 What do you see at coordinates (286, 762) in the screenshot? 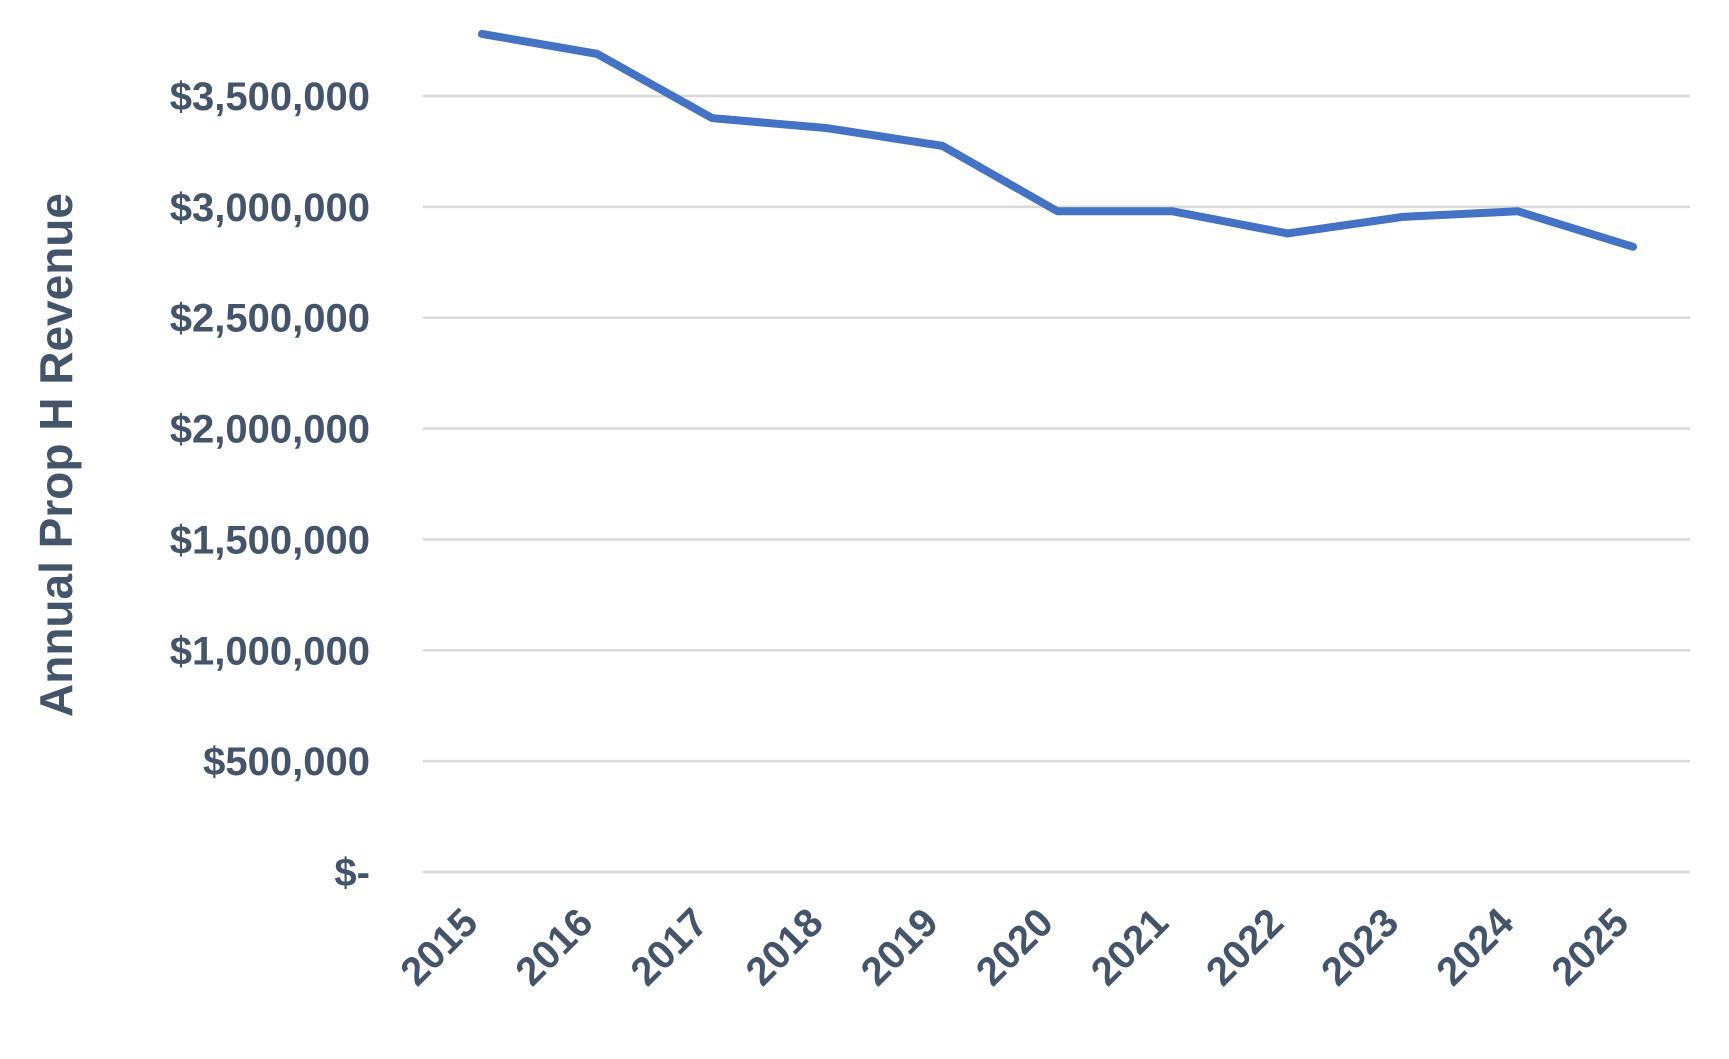
I see `y-tick-label: $500,000` at bounding box center [286, 762].